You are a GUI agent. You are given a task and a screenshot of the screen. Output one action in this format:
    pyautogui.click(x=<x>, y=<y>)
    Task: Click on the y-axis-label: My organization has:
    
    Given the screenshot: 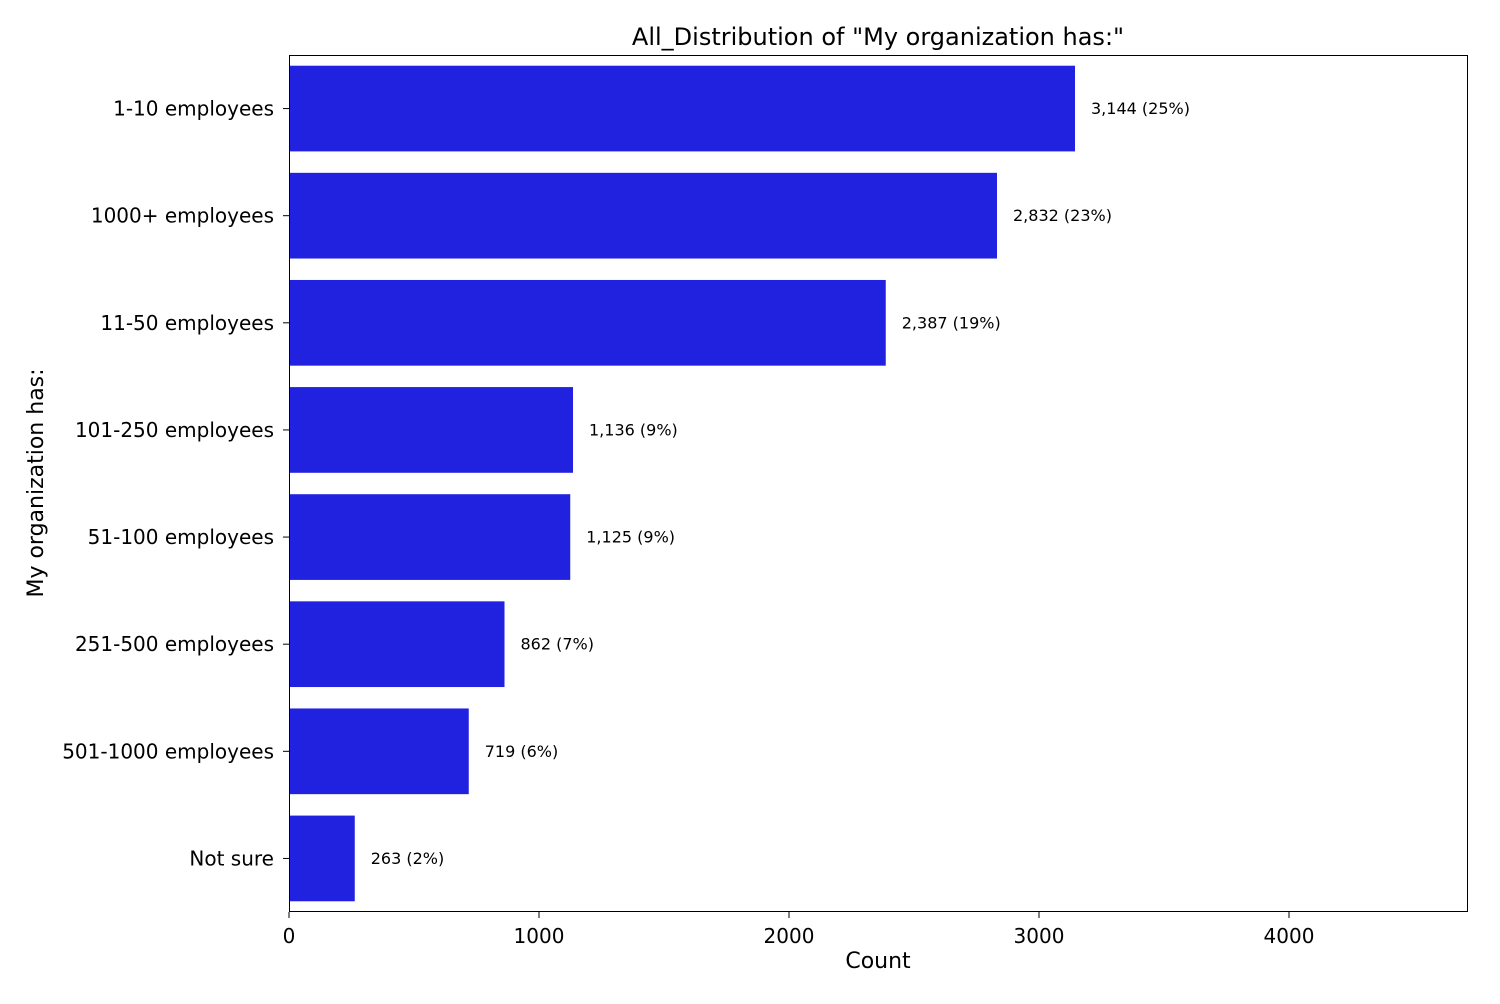 What is the action you would take?
    pyautogui.click(x=36, y=482)
    